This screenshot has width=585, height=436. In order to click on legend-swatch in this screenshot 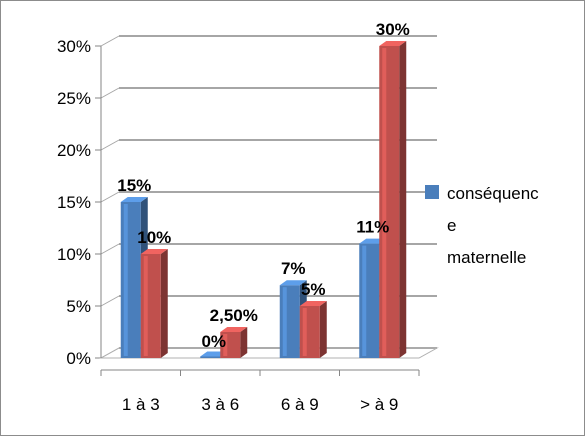, I will do `click(432, 192)`.